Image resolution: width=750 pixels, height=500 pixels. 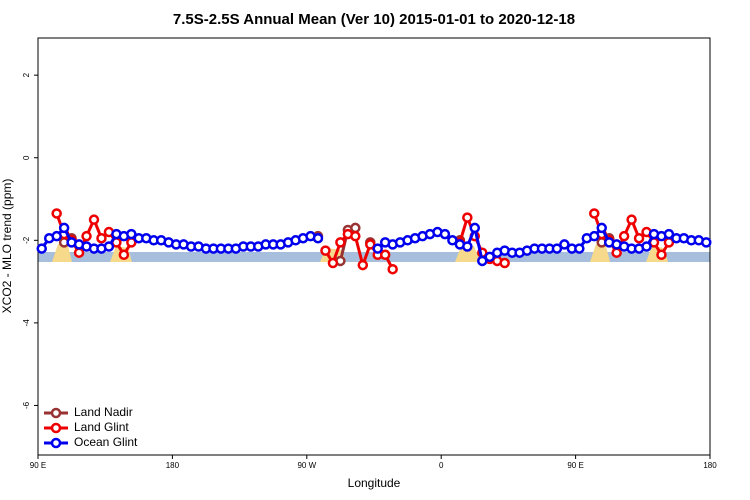 What do you see at coordinates (26, 240) in the screenshot?
I see `y-tick-label: -2` at bounding box center [26, 240].